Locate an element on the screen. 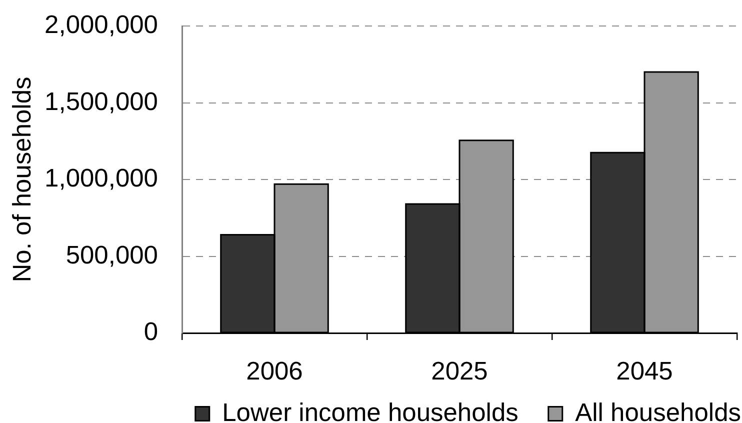  y-tick-label: 1,500,000 is located at coordinates (101, 102).